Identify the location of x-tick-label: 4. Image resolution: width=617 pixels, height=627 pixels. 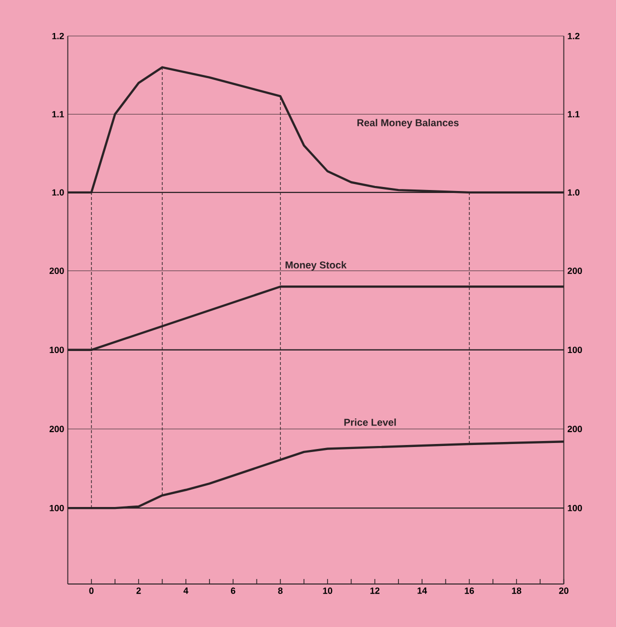
(186, 591).